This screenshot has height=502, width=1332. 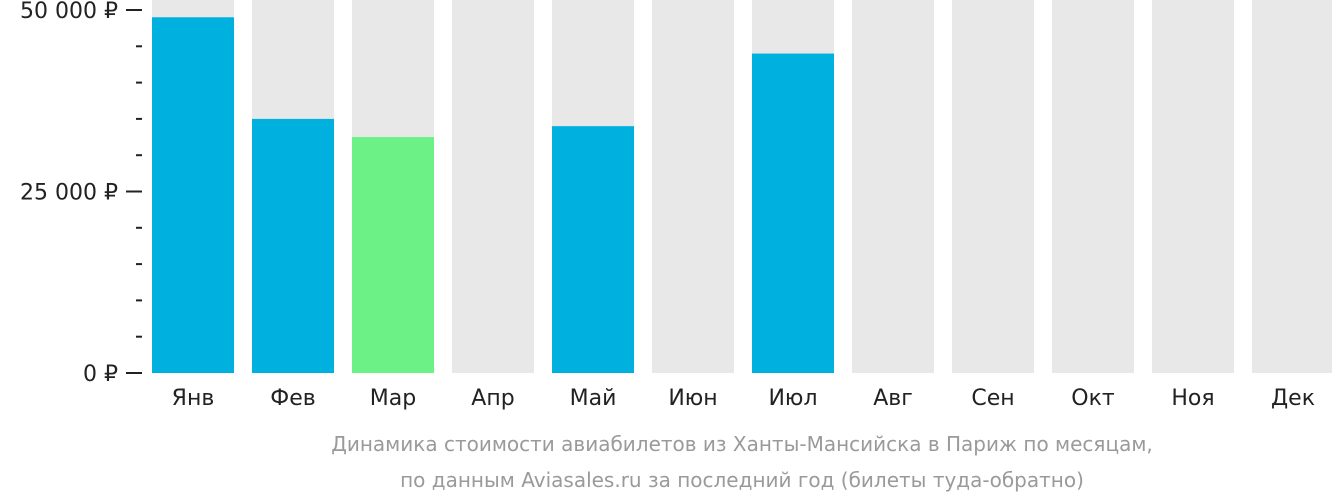 What do you see at coordinates (1293, 398) in the screenshot?
I see `x-tick-label-month-12: Дек` at bounding box center [1293, 398].